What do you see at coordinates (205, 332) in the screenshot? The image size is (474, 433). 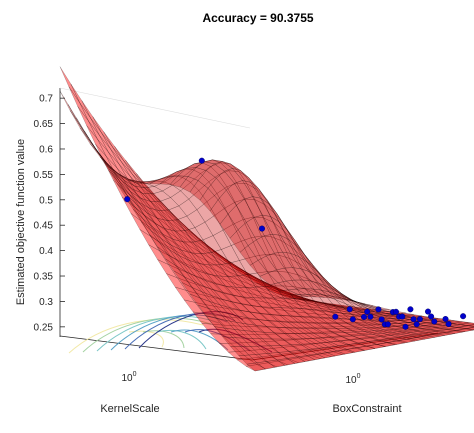 I see `contour-line` at bounding box center [205, 332].